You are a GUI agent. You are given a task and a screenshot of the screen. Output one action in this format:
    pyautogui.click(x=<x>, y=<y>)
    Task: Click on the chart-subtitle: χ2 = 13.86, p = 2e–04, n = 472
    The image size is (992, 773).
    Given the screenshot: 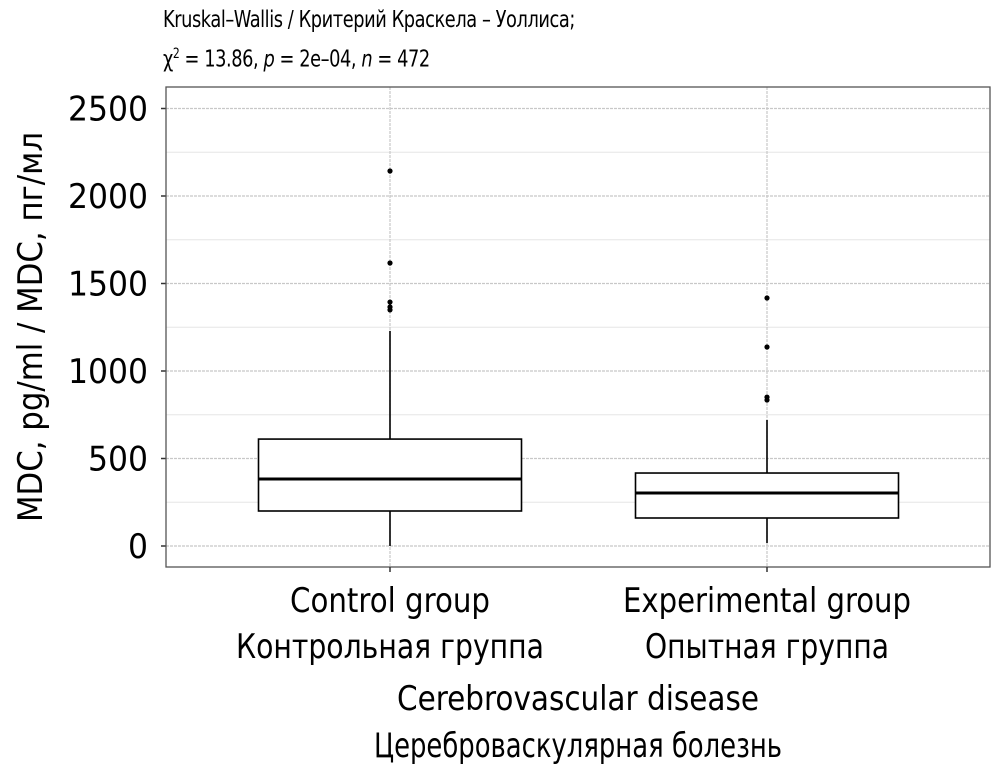 What is the action you would take?
    pyautogui.click(x=296, y=57)
    